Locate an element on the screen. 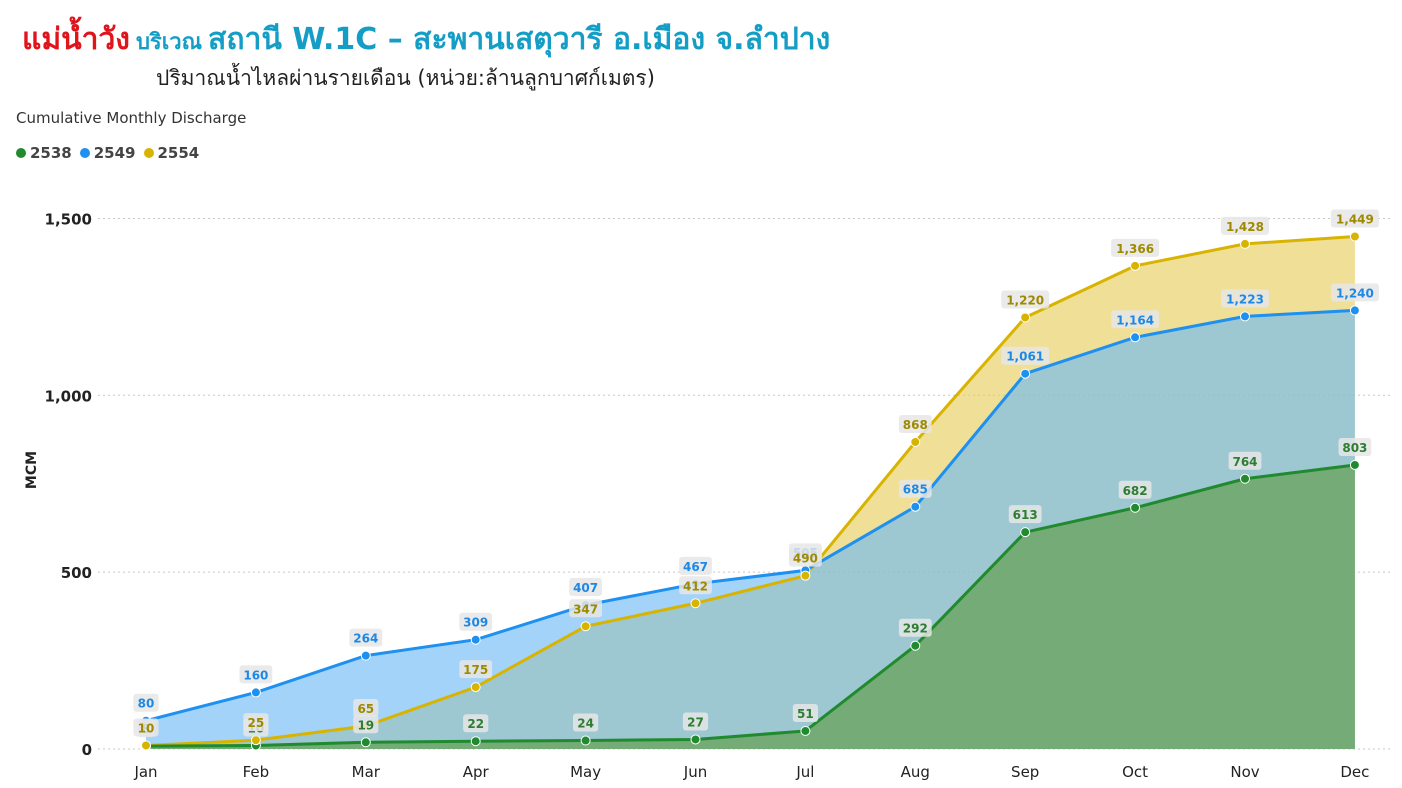 Image resolution: width=1402 pixels, height=788 pixels. data-label: 24 is located at coordinates (586, 722).